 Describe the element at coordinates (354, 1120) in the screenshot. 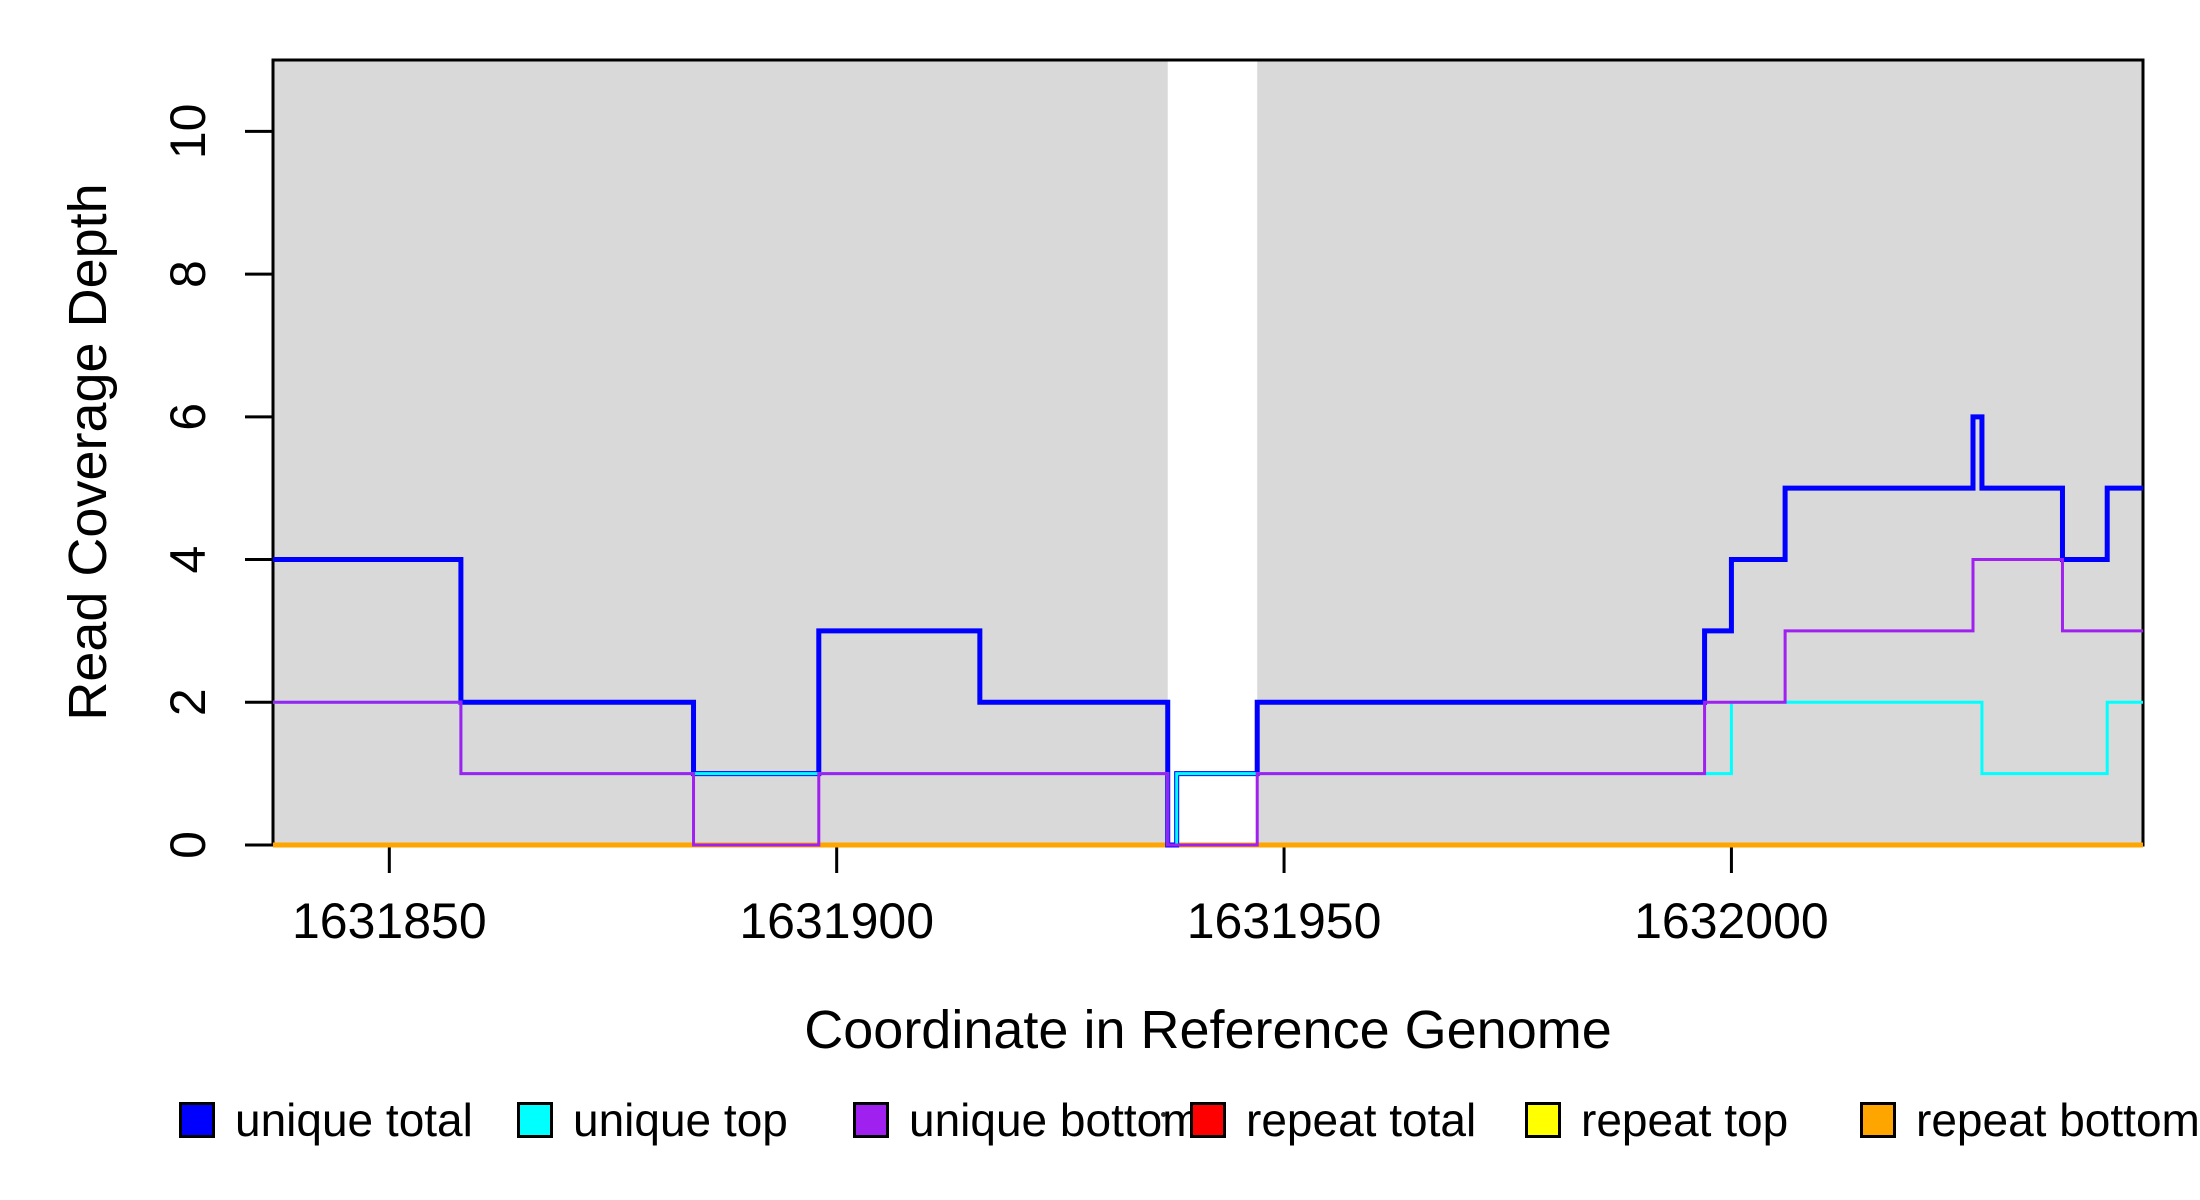

I see `legend-label: unique total` at that location.